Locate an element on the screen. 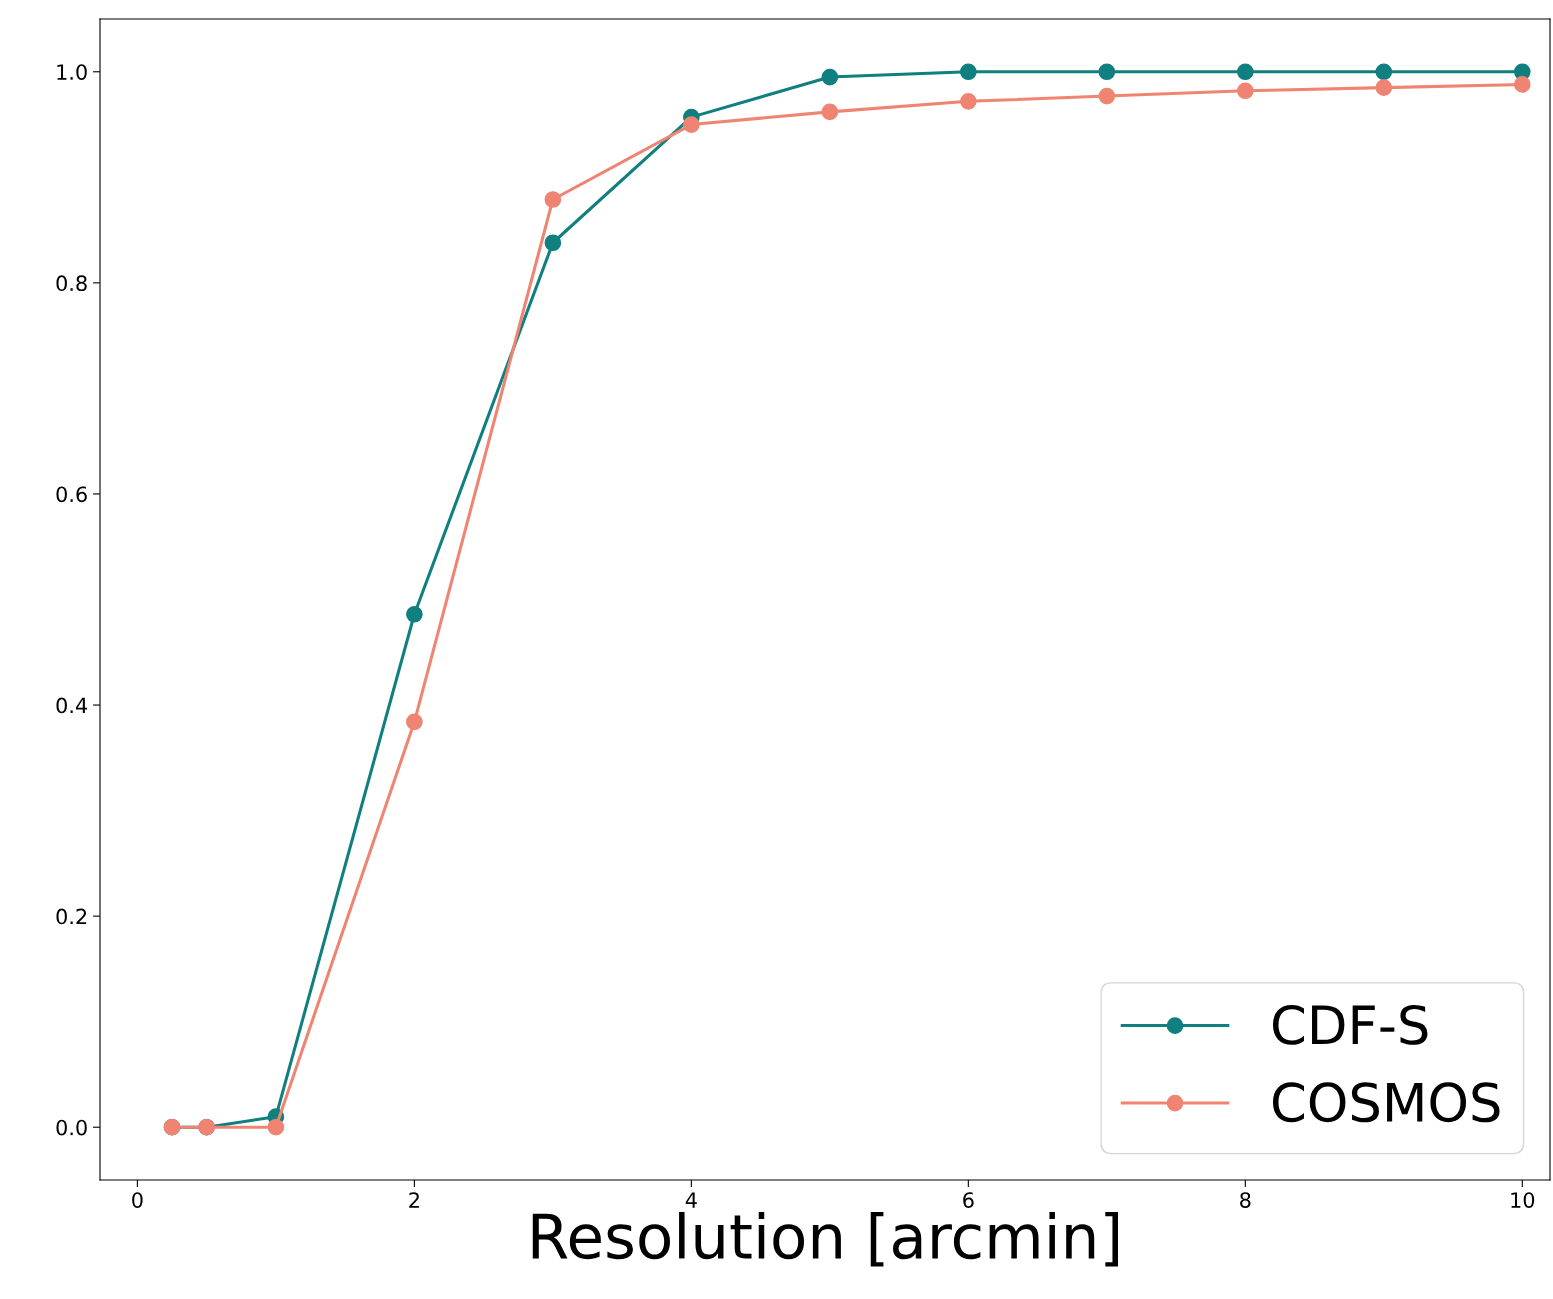  y-tick-label: 0.6 is located at coordinates (71, 494).